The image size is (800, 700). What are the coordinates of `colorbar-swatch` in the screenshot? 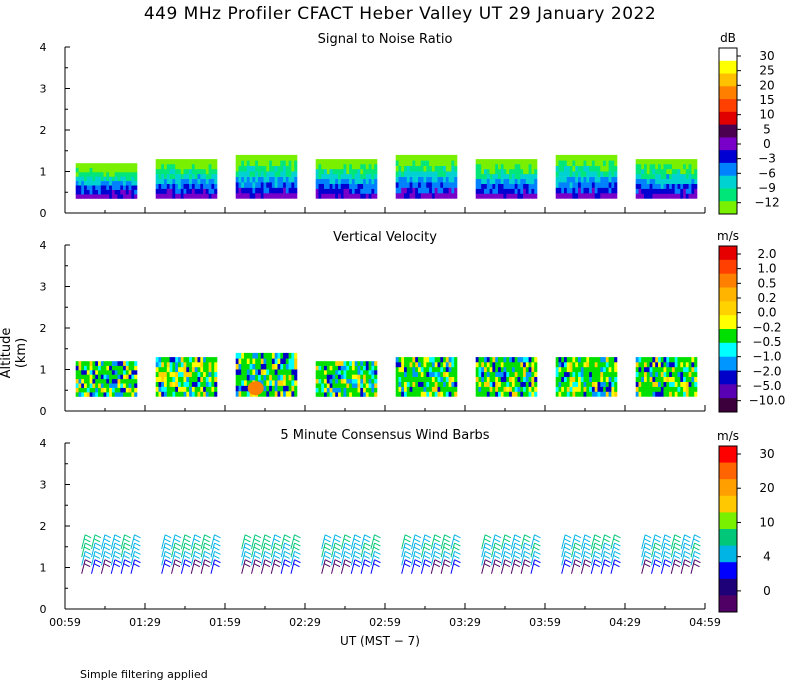 It's located at (728, 118).